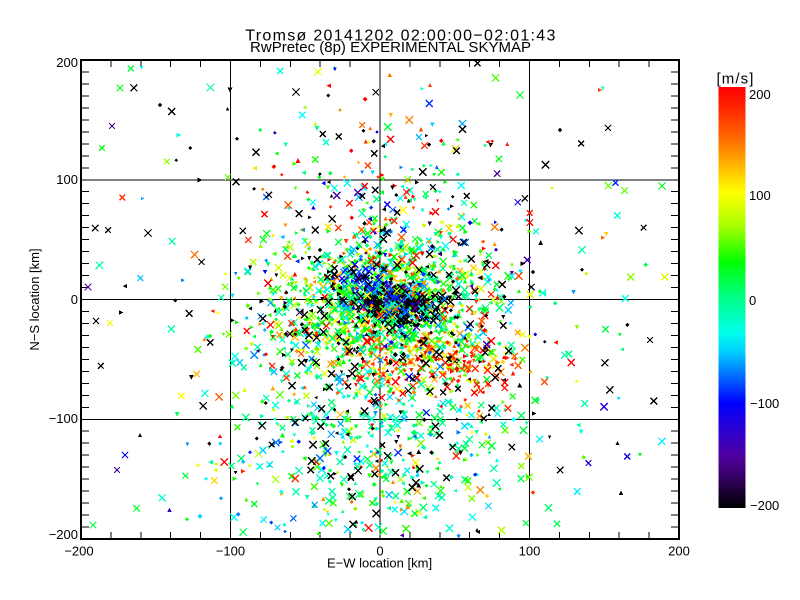  I want to click on svg-text: E−W location [km], so click(379, 563).